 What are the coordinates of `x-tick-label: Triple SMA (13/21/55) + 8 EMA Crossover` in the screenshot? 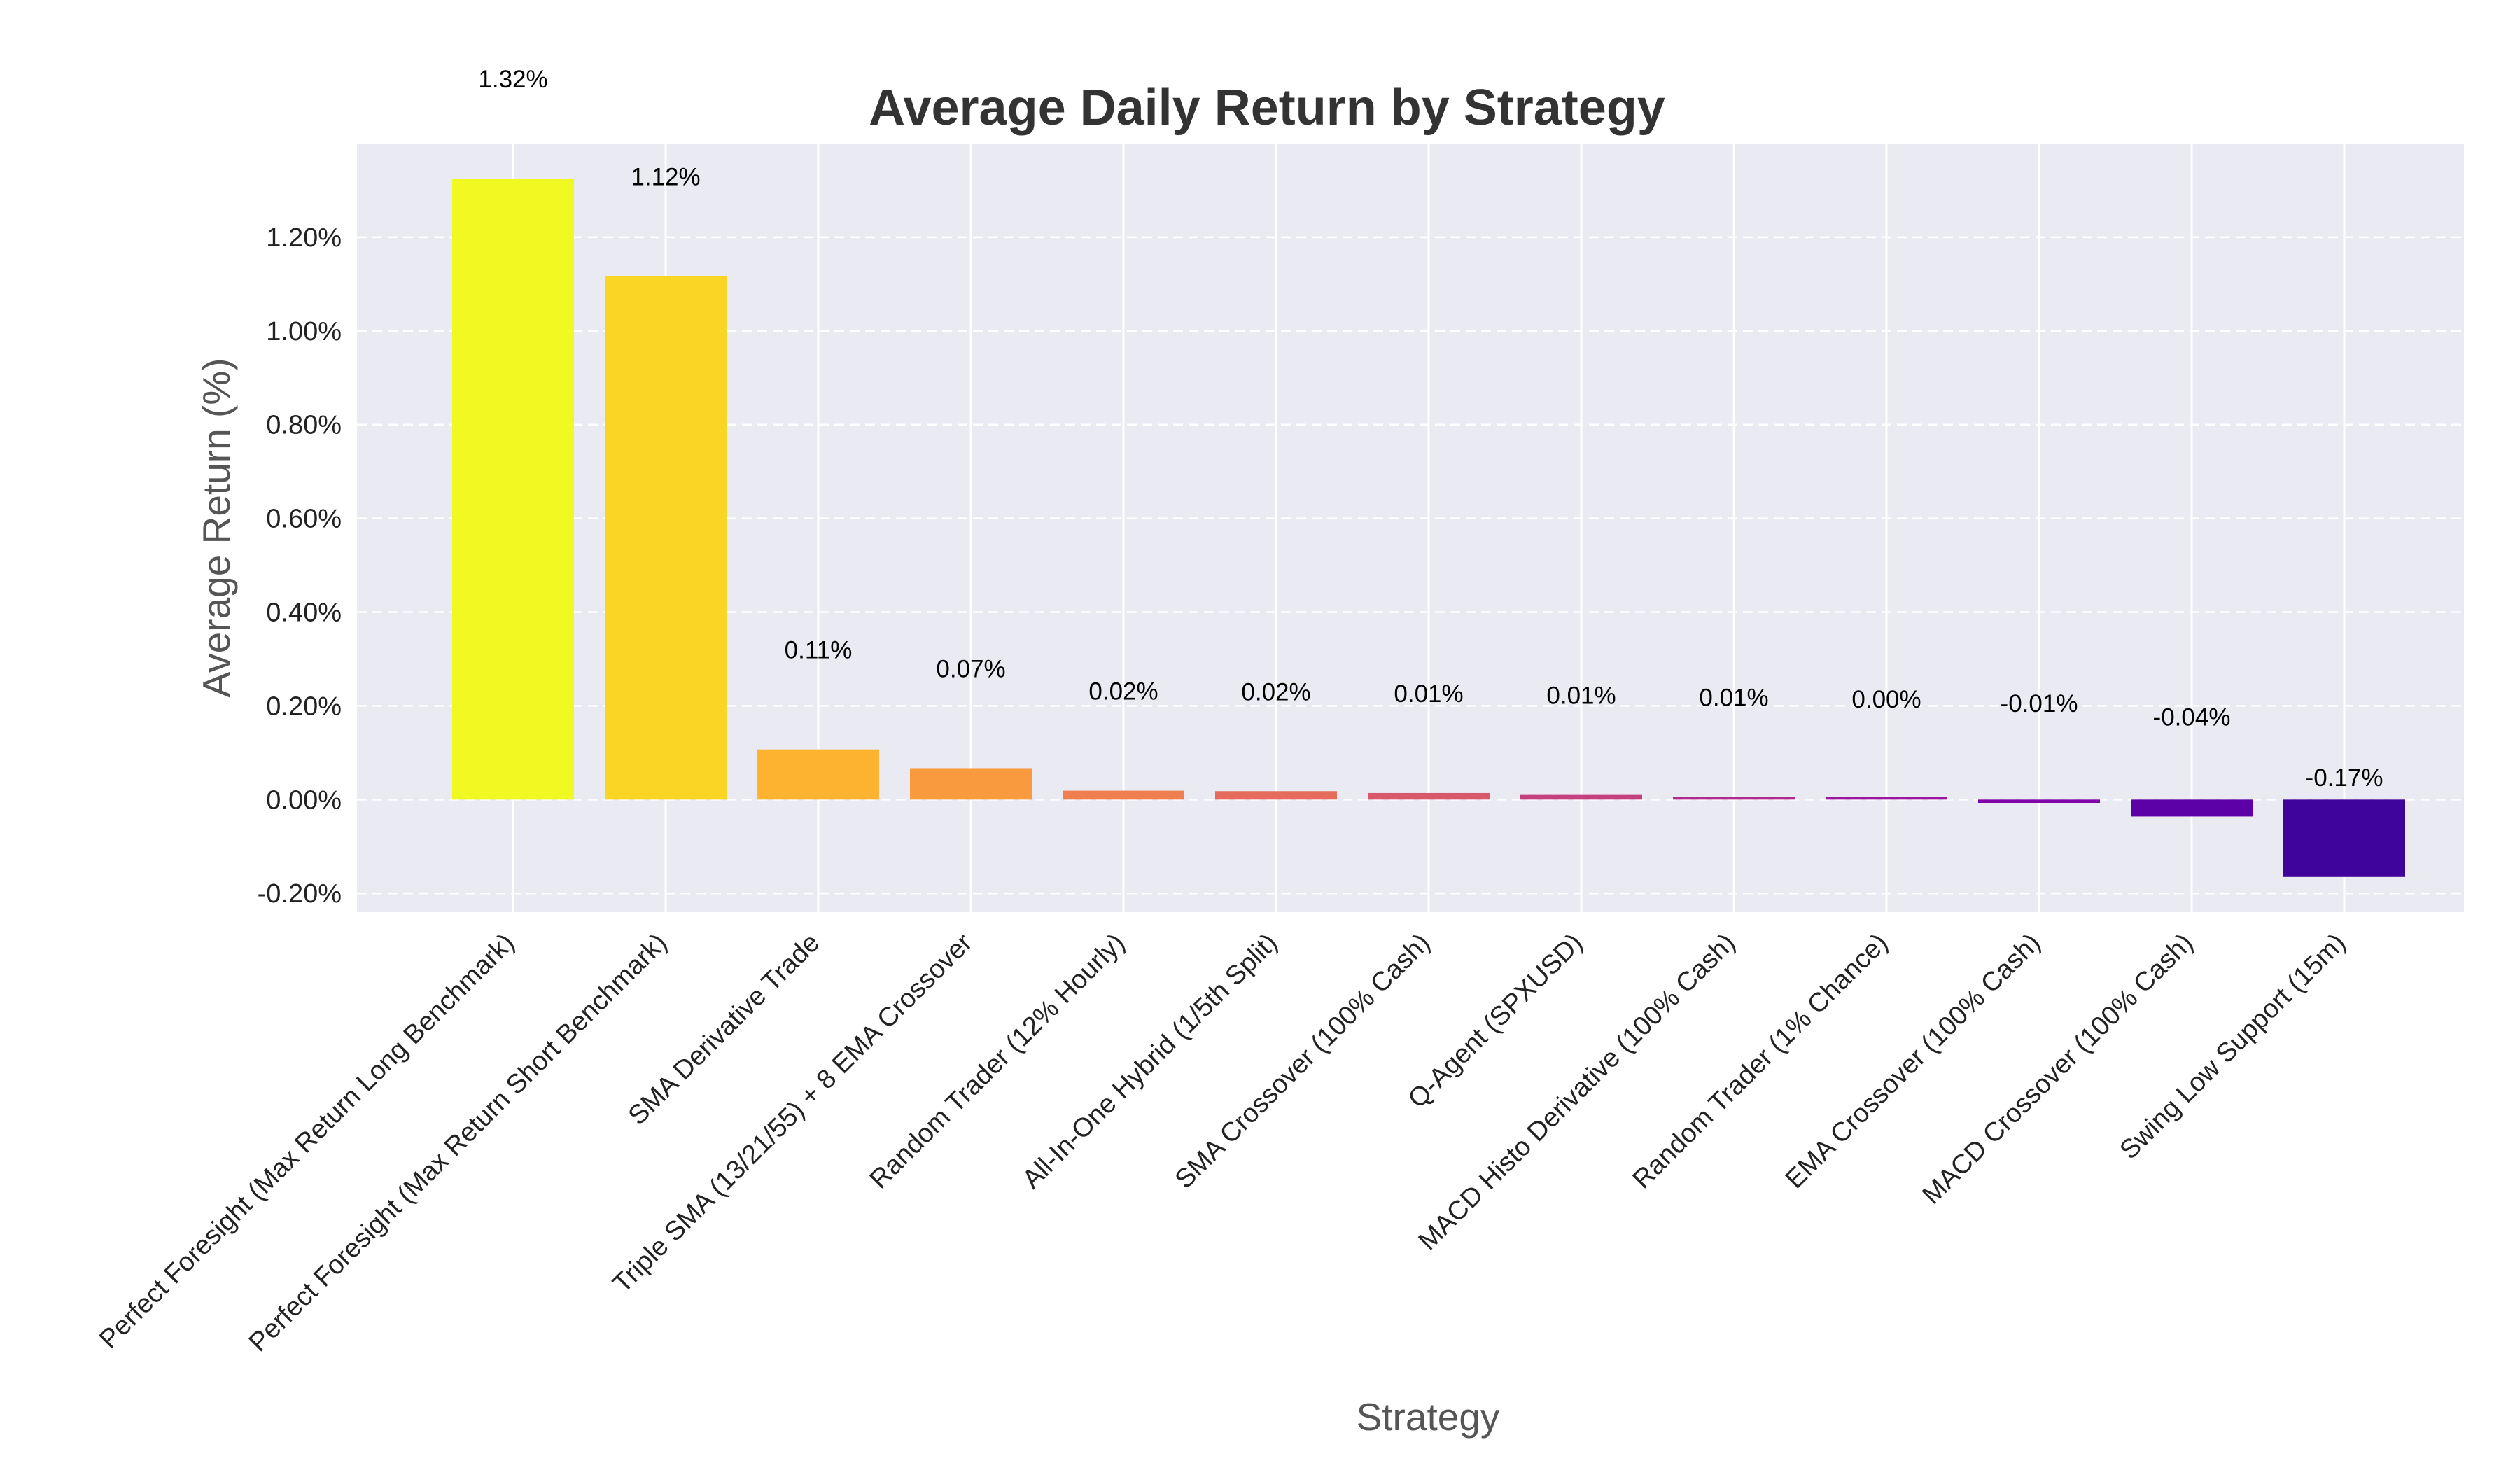 It's located at (793, 1112).